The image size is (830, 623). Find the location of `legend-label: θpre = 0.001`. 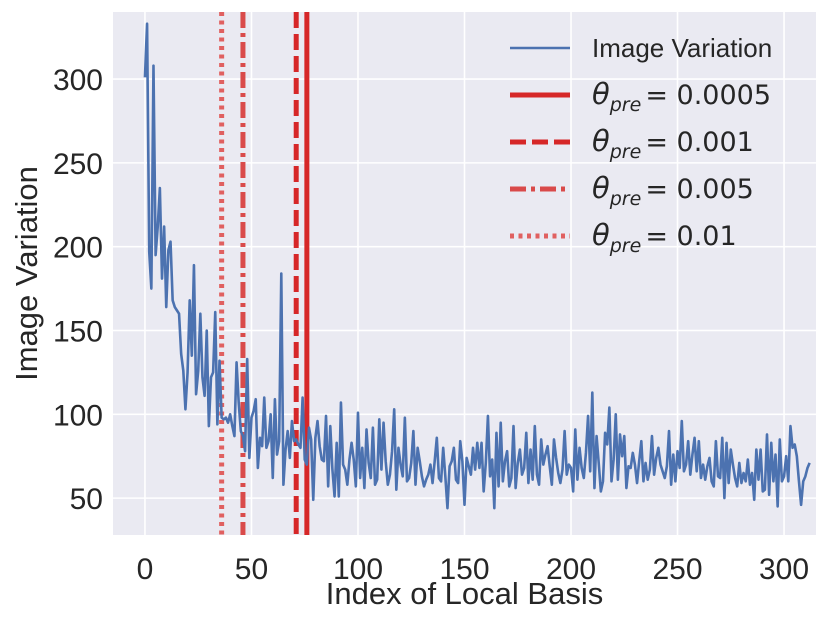

legend-label: θpre = 0.001 is located at coordinates (673, 143).